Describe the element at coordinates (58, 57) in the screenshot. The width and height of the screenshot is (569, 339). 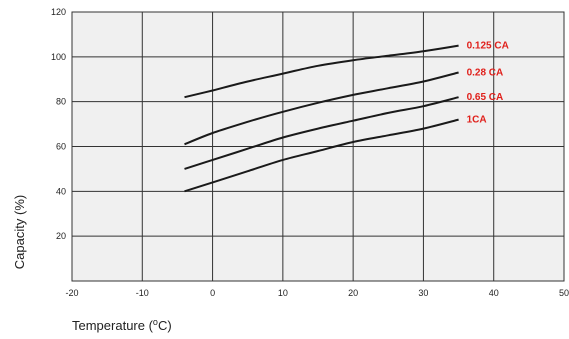
I see `y-tick-label: 100` at that location.